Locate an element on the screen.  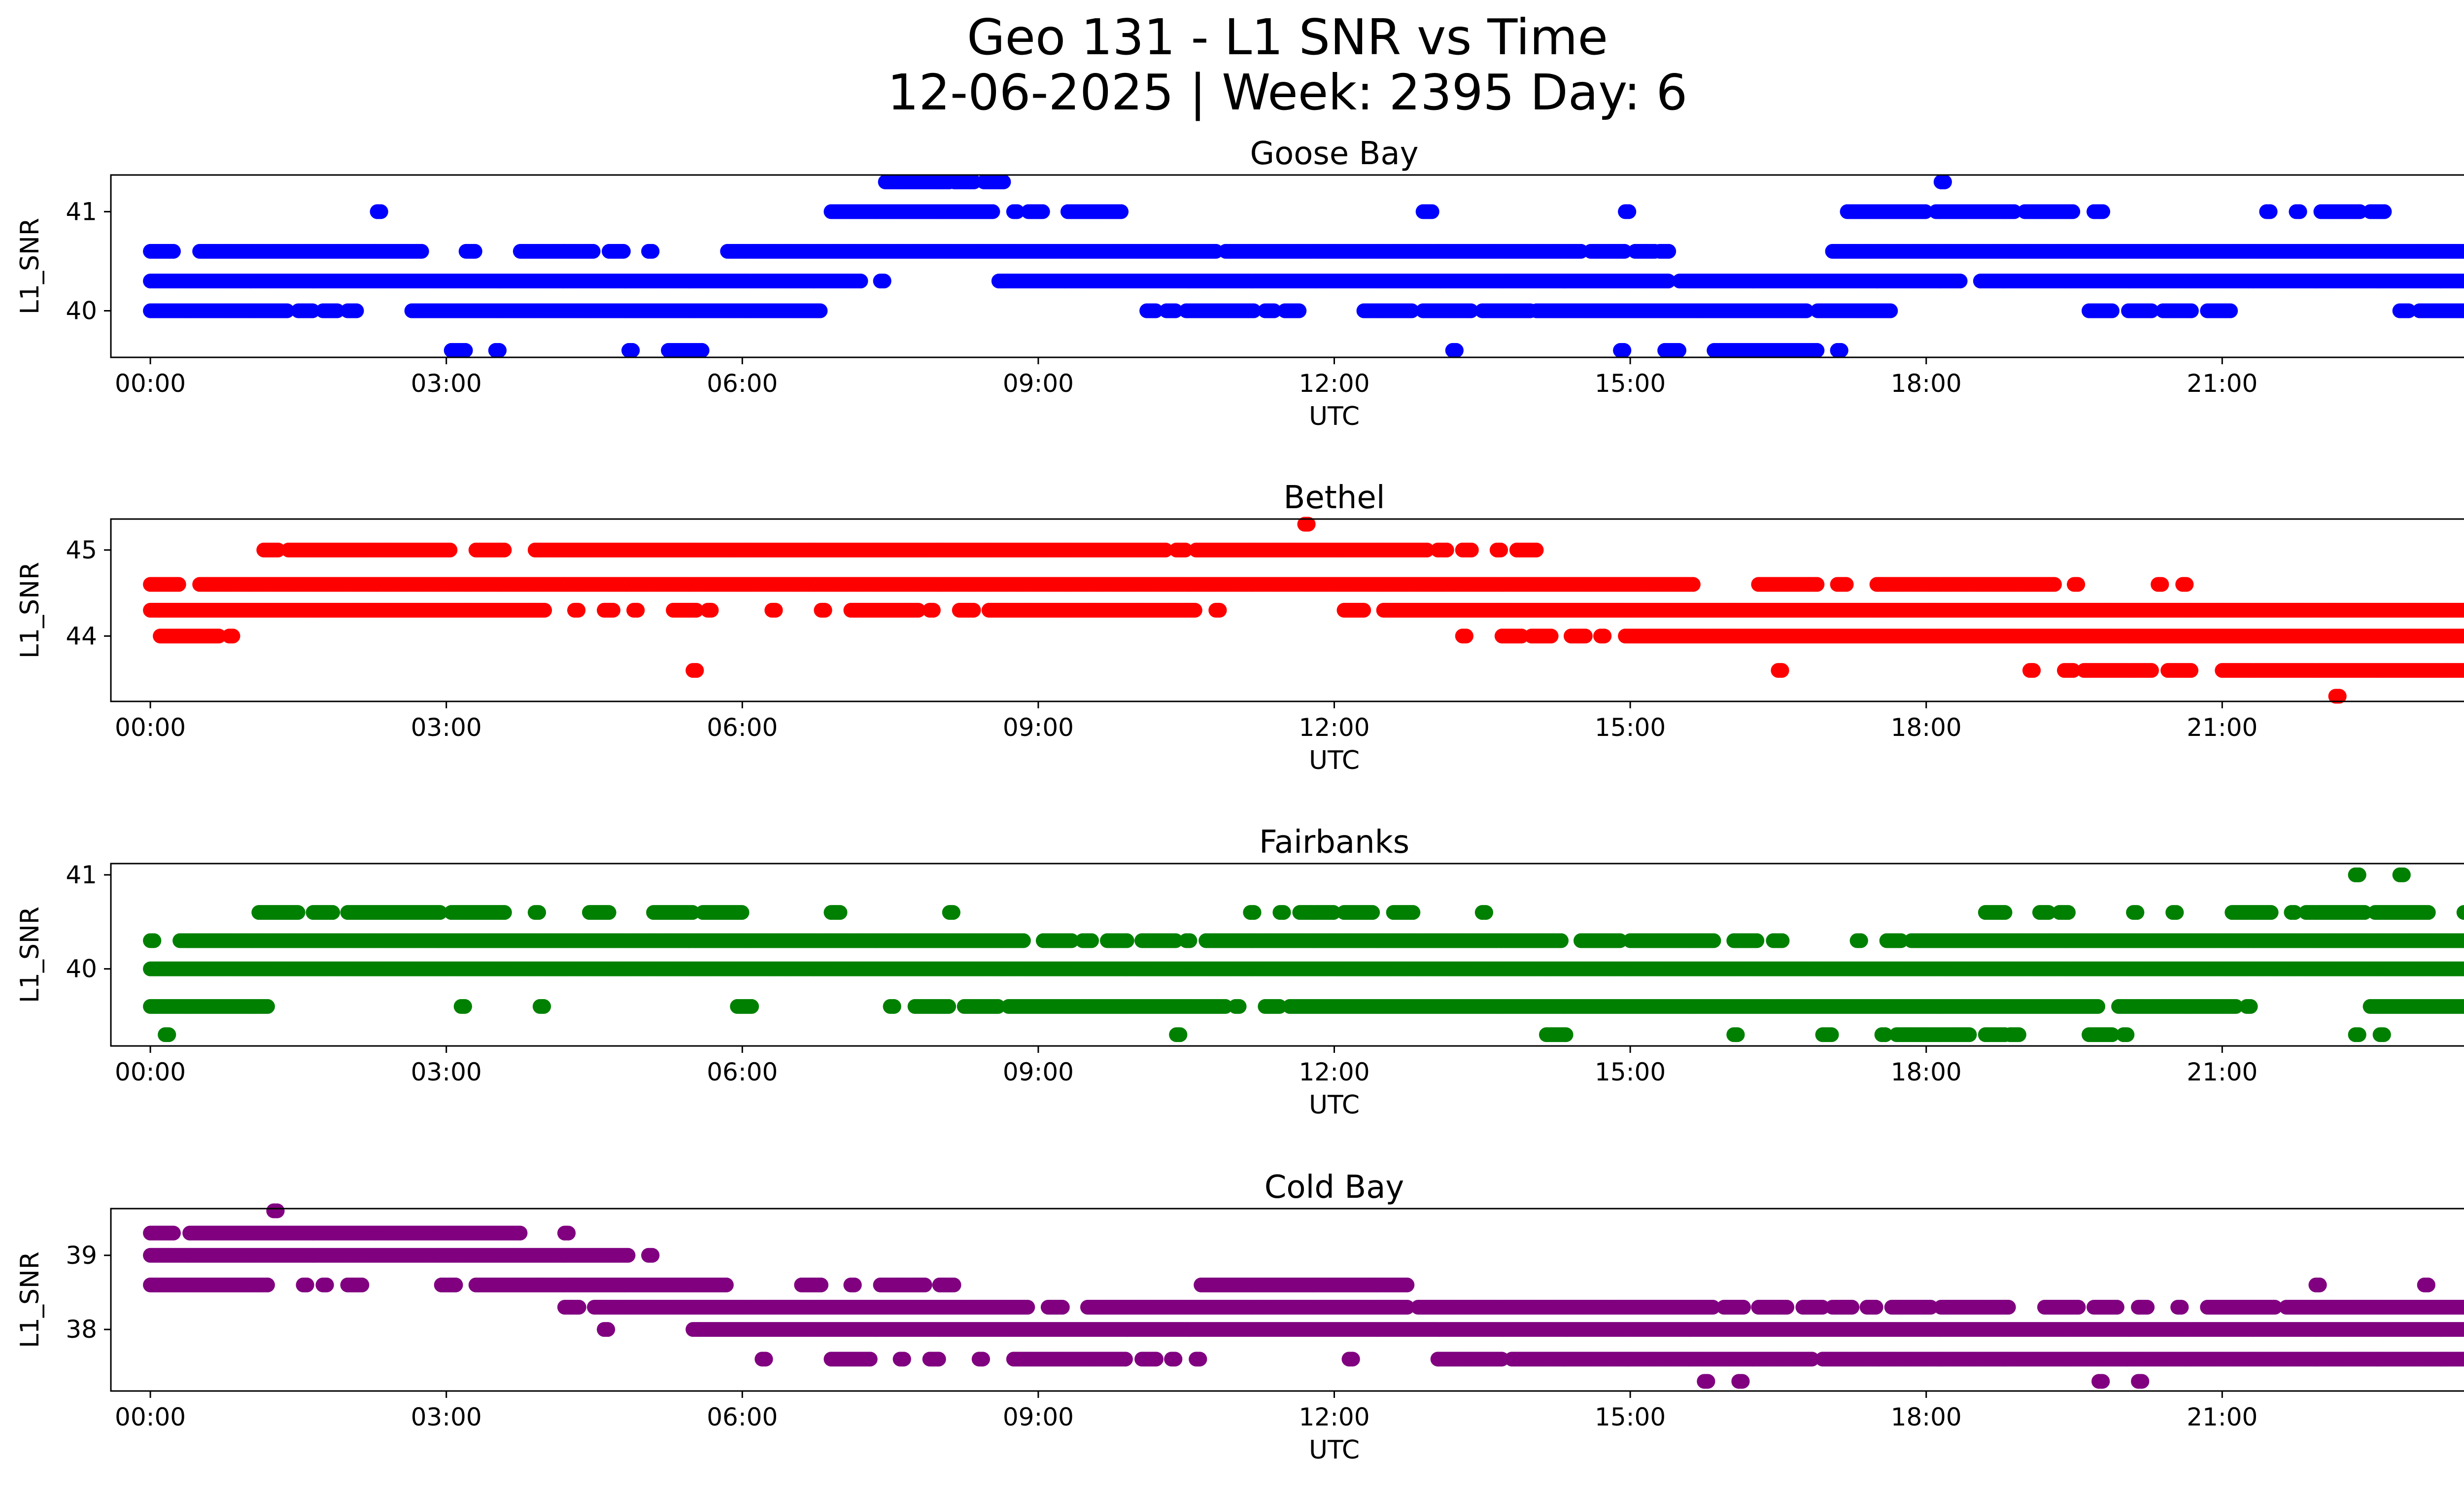
x-tick-label: 09:00 is located at coordinates (1038, 383).